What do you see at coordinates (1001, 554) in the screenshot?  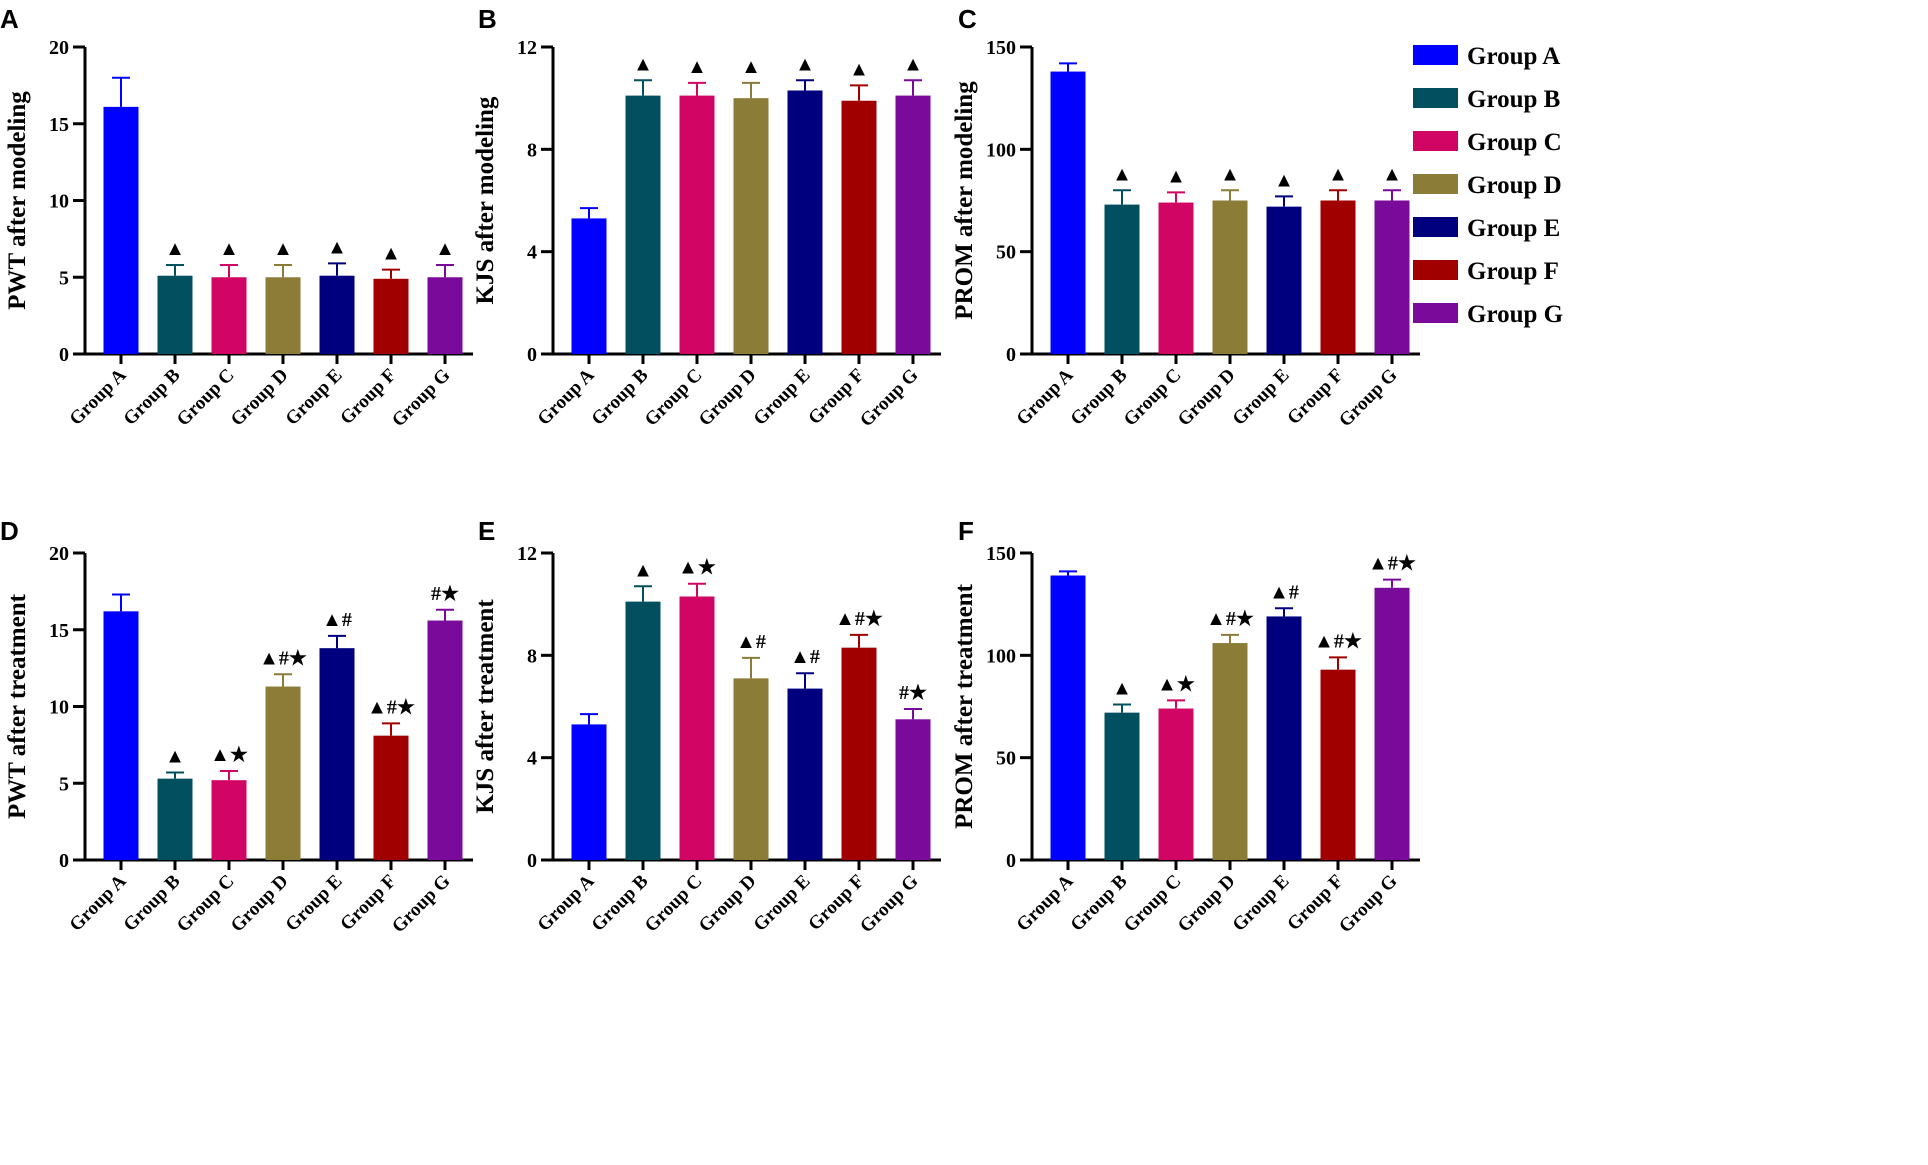 I see `y-tick-label: 150` at bounding box center [1001, 554].